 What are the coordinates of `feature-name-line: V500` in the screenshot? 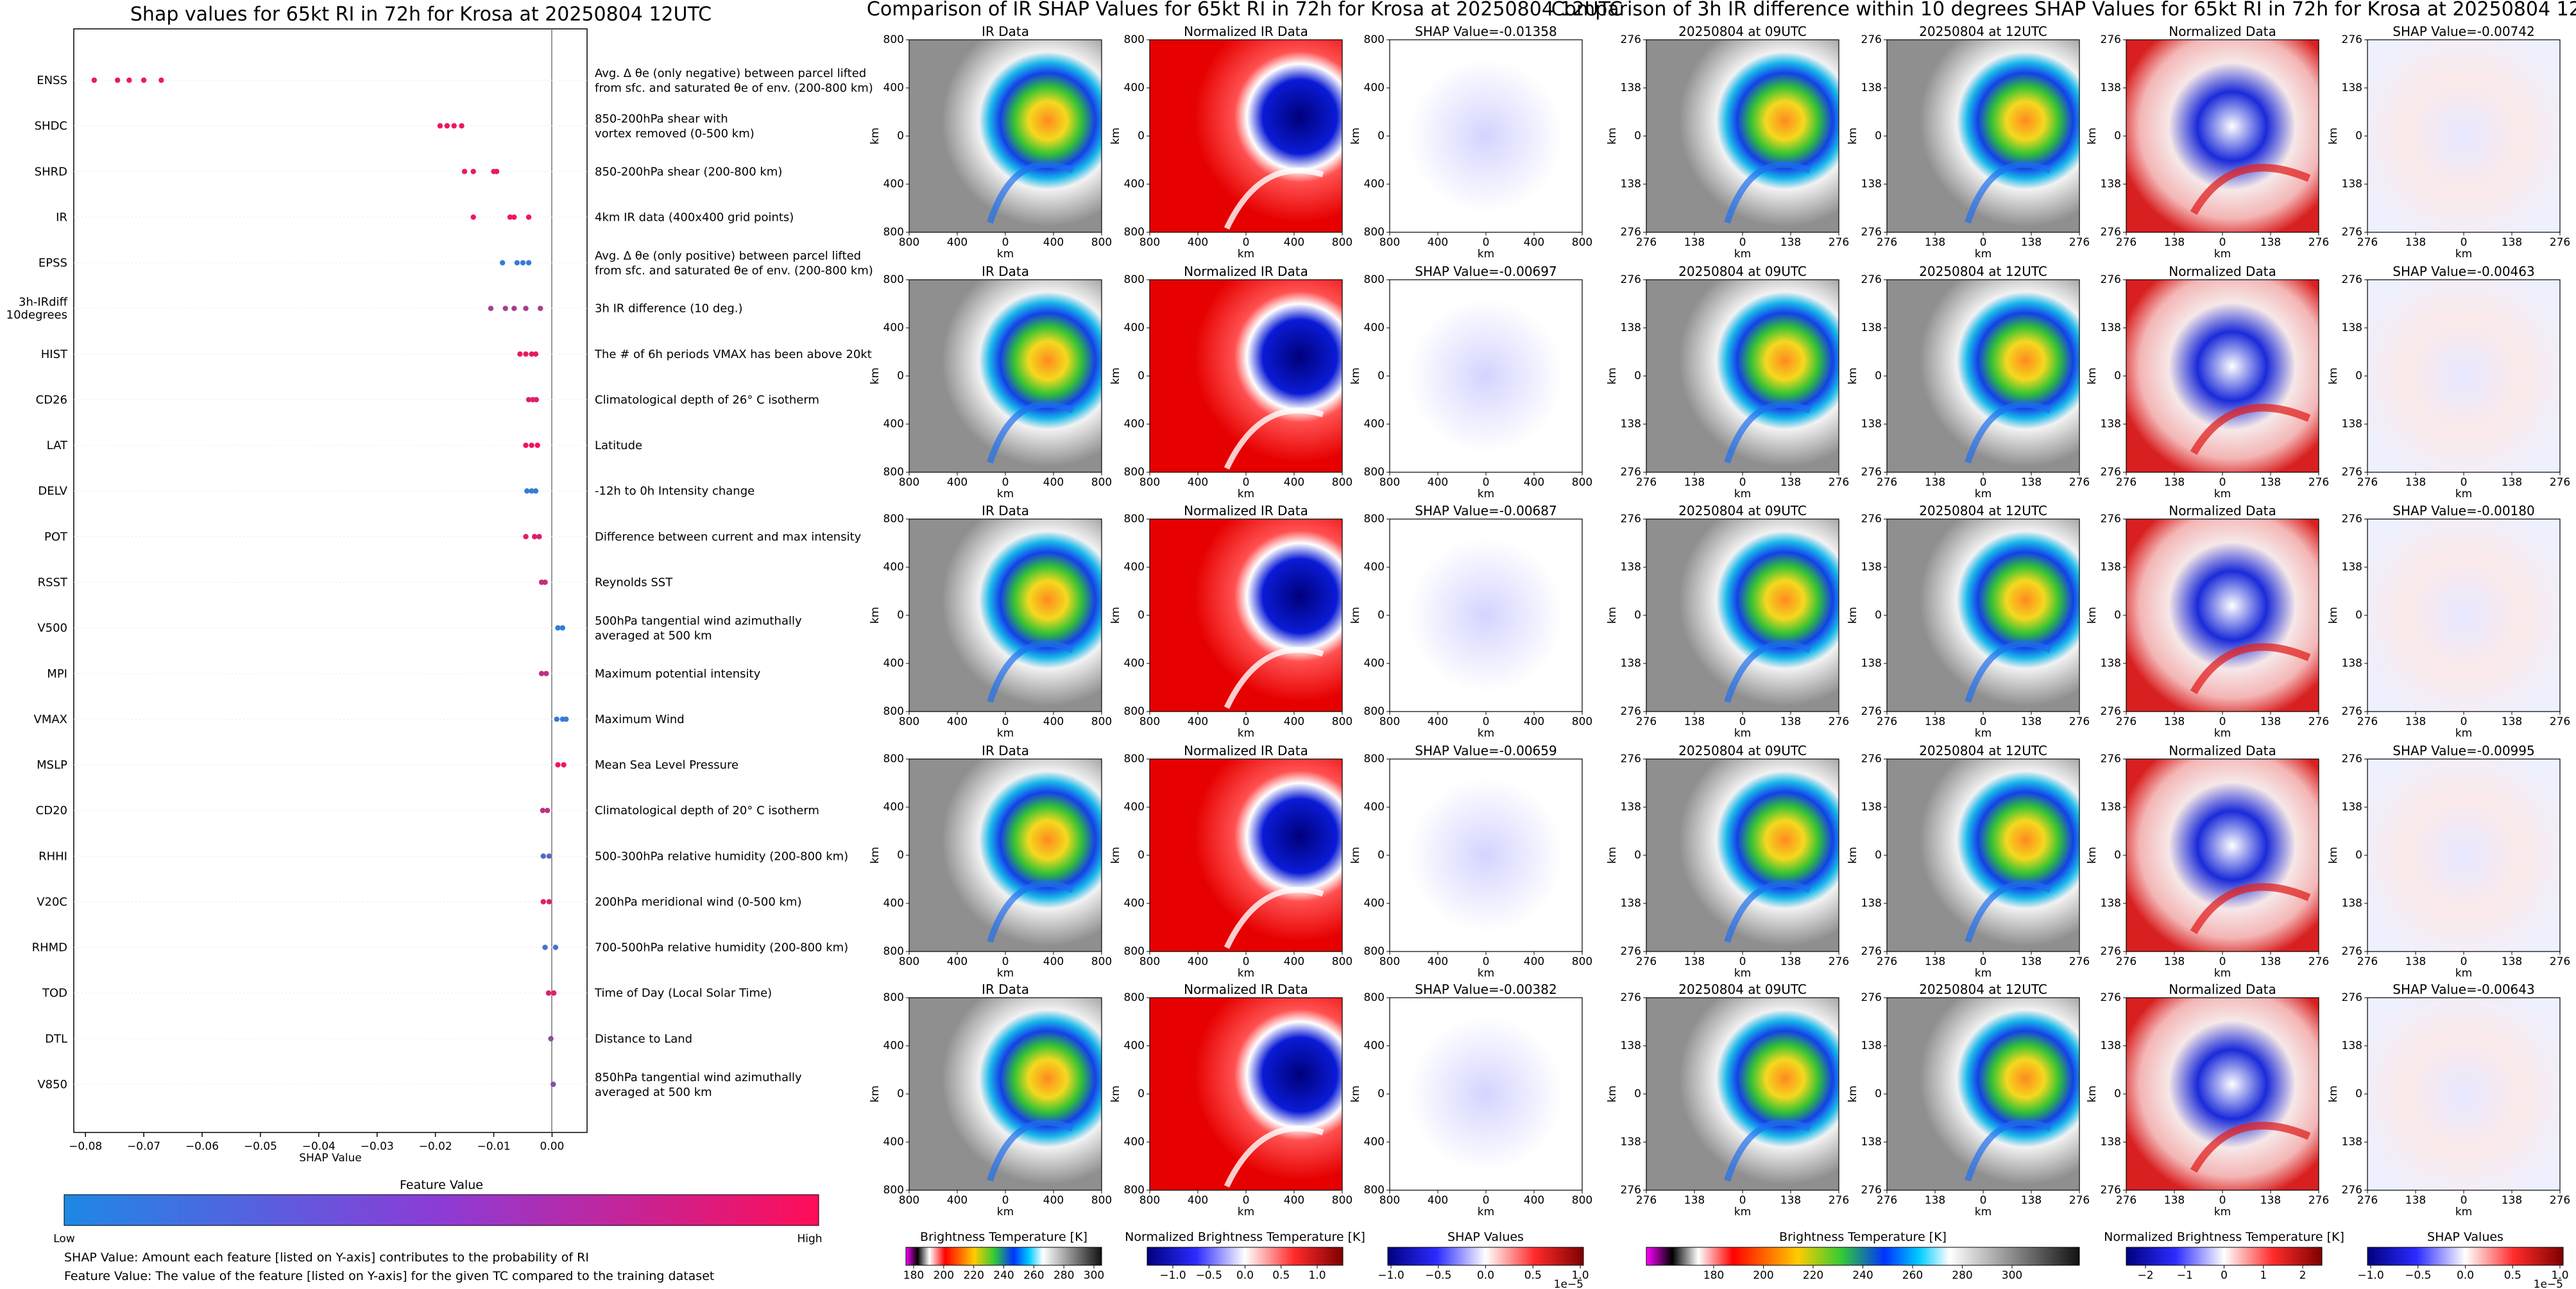 It's located at (52, 629).